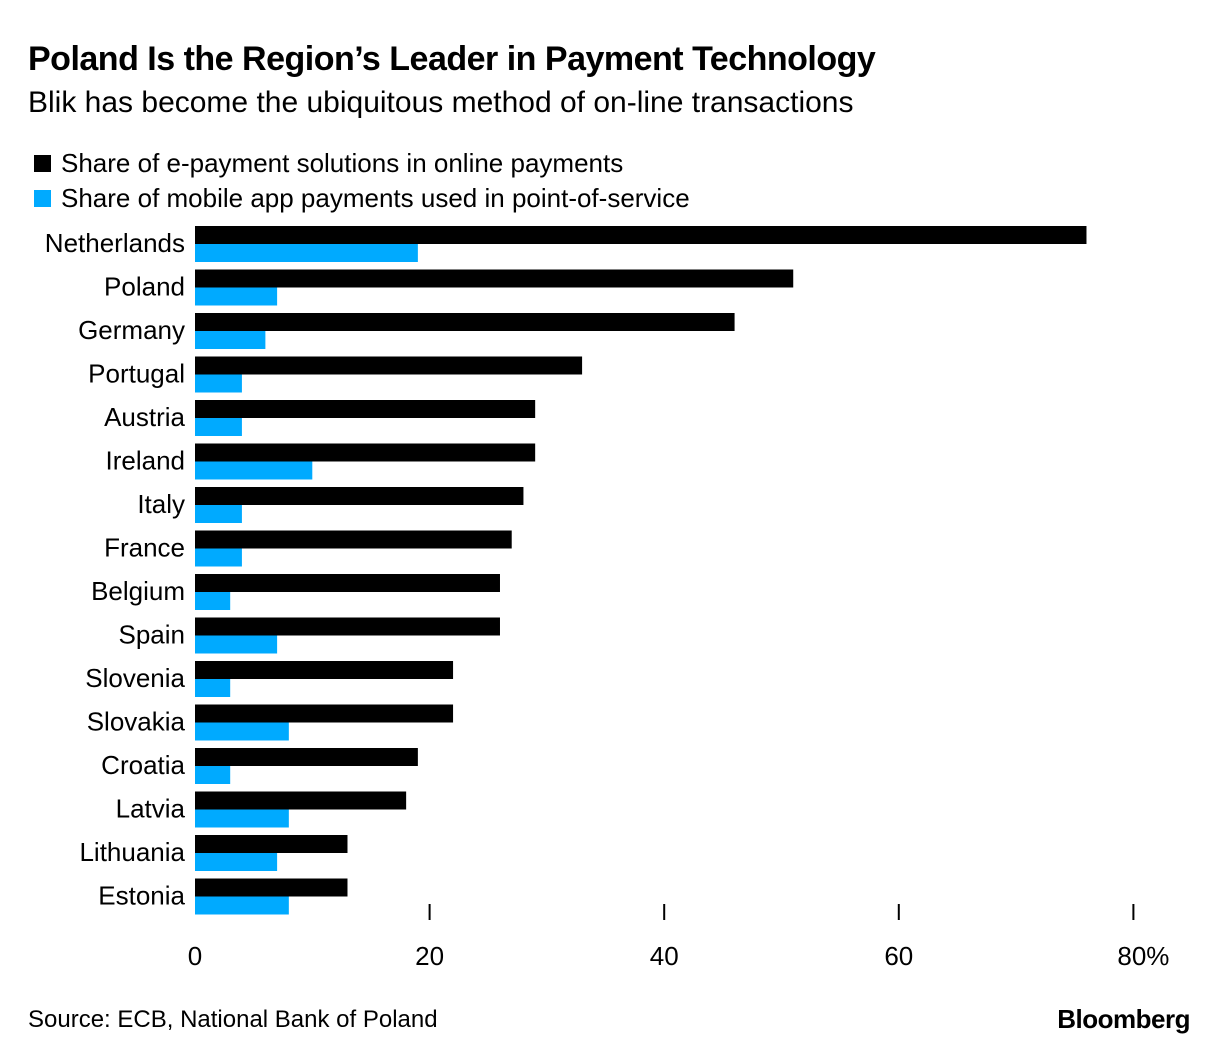 The height and width of the screenshot is (1062, 1228). What do you see at coordinates (131, 330) in the screenshot?
I see `category-label: Germany` at bounding box center [131, 330].